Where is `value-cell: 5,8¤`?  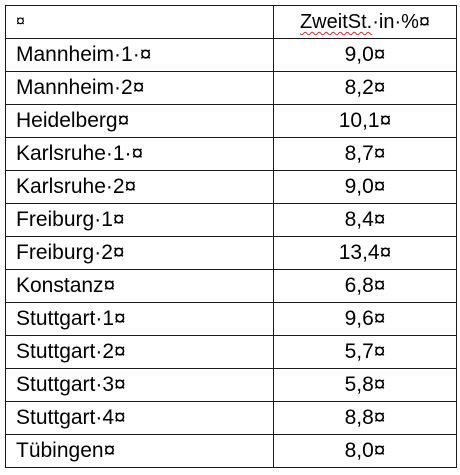 value-cell: 5,8¤ is located at coordinates (365, 385).